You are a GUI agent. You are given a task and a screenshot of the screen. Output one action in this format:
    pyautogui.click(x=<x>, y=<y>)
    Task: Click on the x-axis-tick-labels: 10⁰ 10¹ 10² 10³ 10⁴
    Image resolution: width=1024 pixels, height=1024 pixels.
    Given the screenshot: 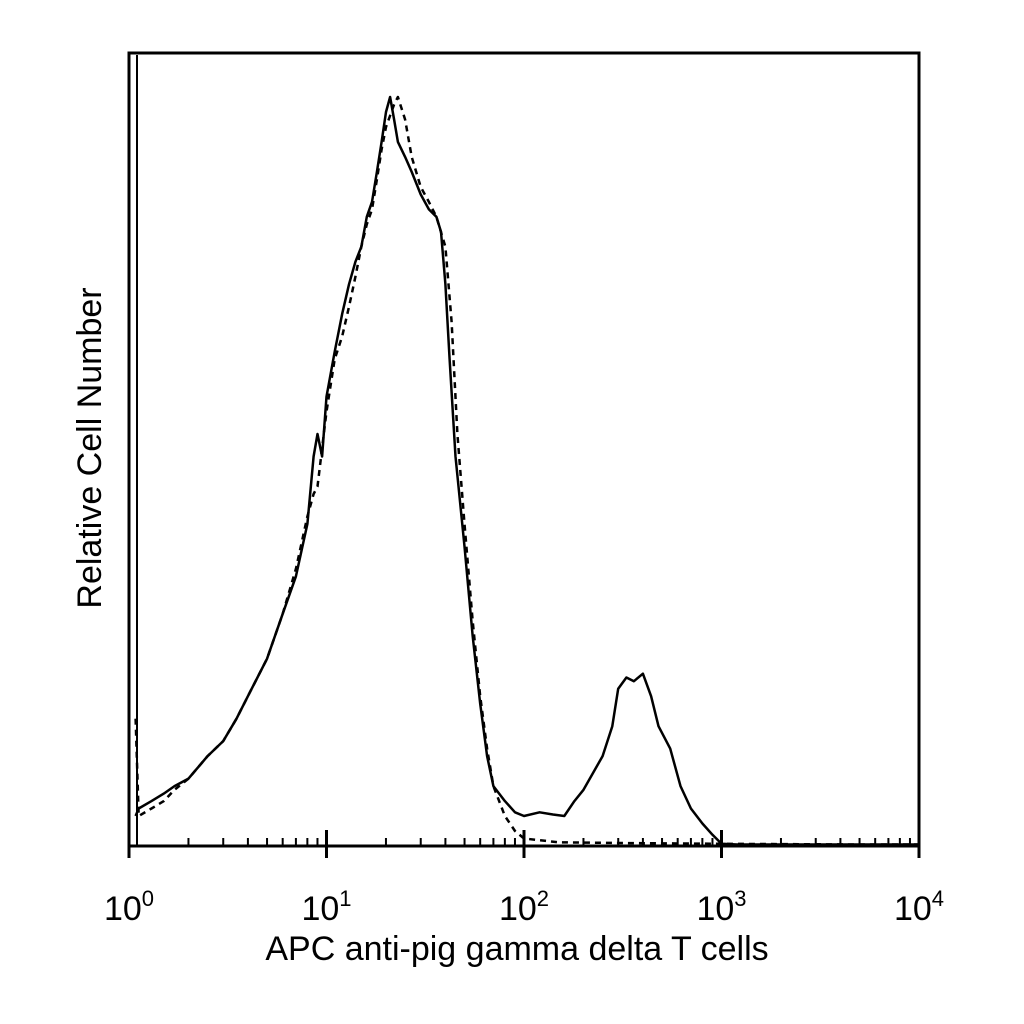 What is the action you would take?
    pyautogui.click(x=524, y=907)
    